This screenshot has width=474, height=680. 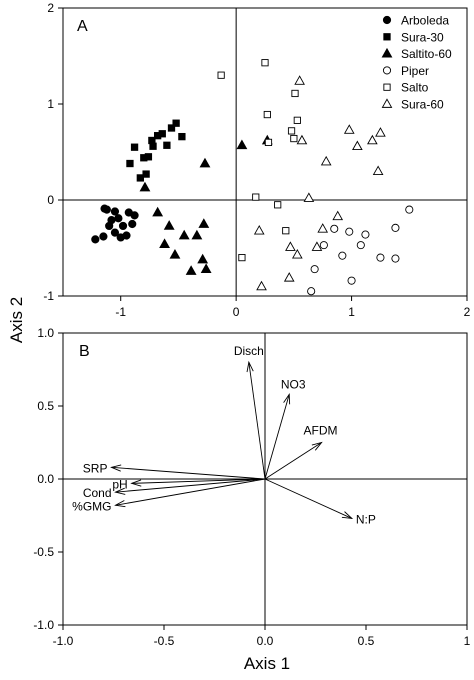 What do you see at coordinates (351, 312) in the screenshot?
I see `panel-a-x-tick-label: 1` at bounding box center [351, 312].